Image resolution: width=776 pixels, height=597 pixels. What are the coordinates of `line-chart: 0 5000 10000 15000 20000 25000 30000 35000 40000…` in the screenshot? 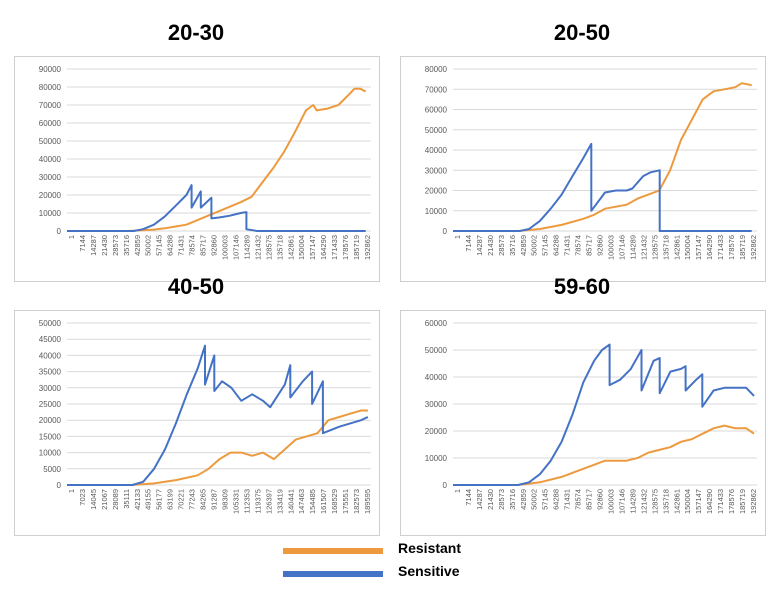 It's located at (205, 416).